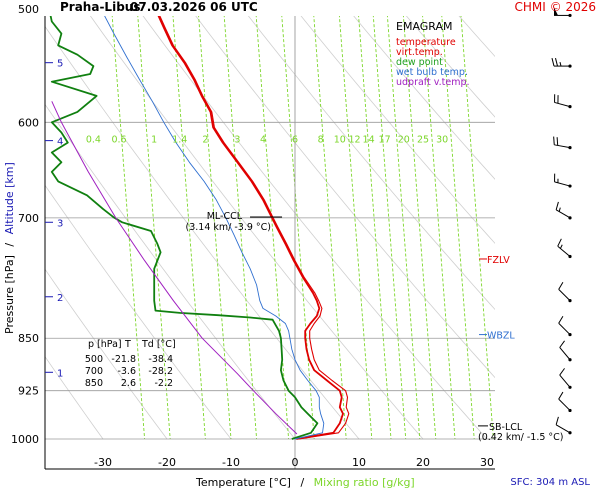  I want to click on table-cell: 500, so click(94, 359).